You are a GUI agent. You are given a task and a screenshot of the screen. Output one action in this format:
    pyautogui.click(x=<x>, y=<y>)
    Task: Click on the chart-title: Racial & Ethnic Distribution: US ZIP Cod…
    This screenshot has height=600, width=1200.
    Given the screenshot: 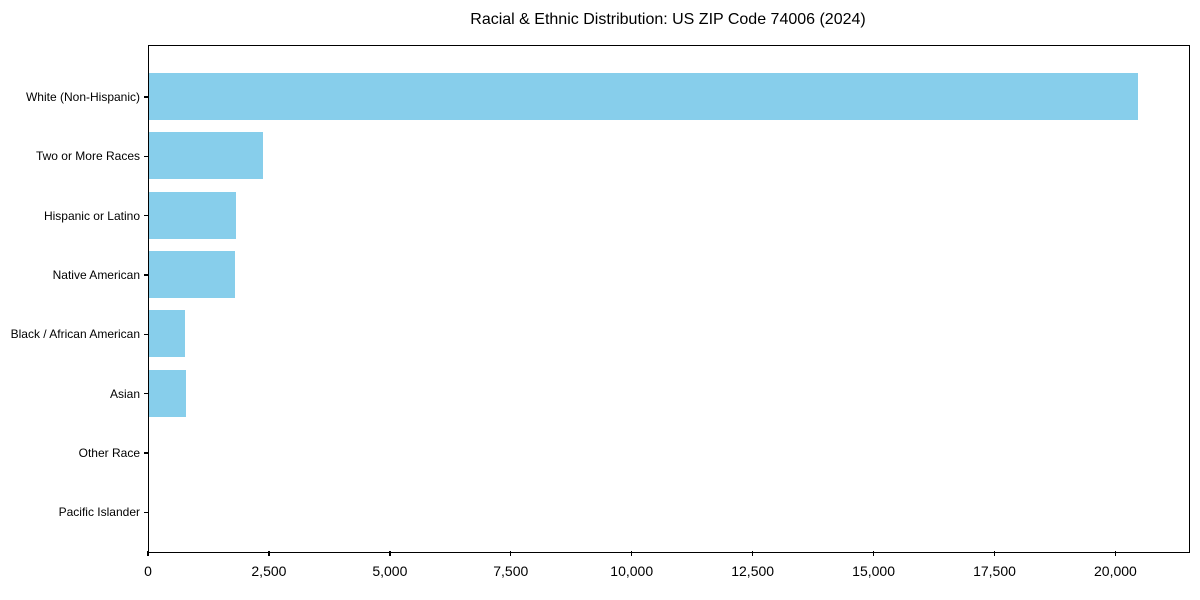 What is the action you would take?
    pyautogui.click(x=668, y=19)
    